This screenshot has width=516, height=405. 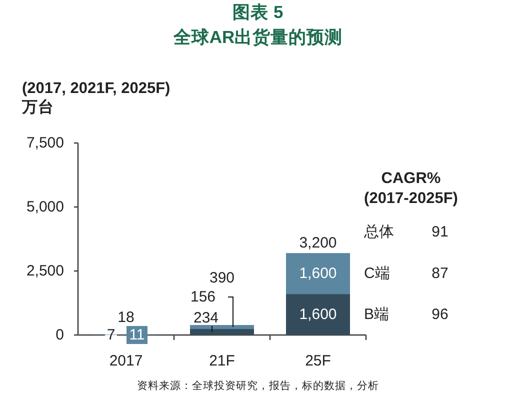 What do you see at coordinates (206, 318) in the screenshot?
I see `data-label: 234` at bounding box center [206, 318].